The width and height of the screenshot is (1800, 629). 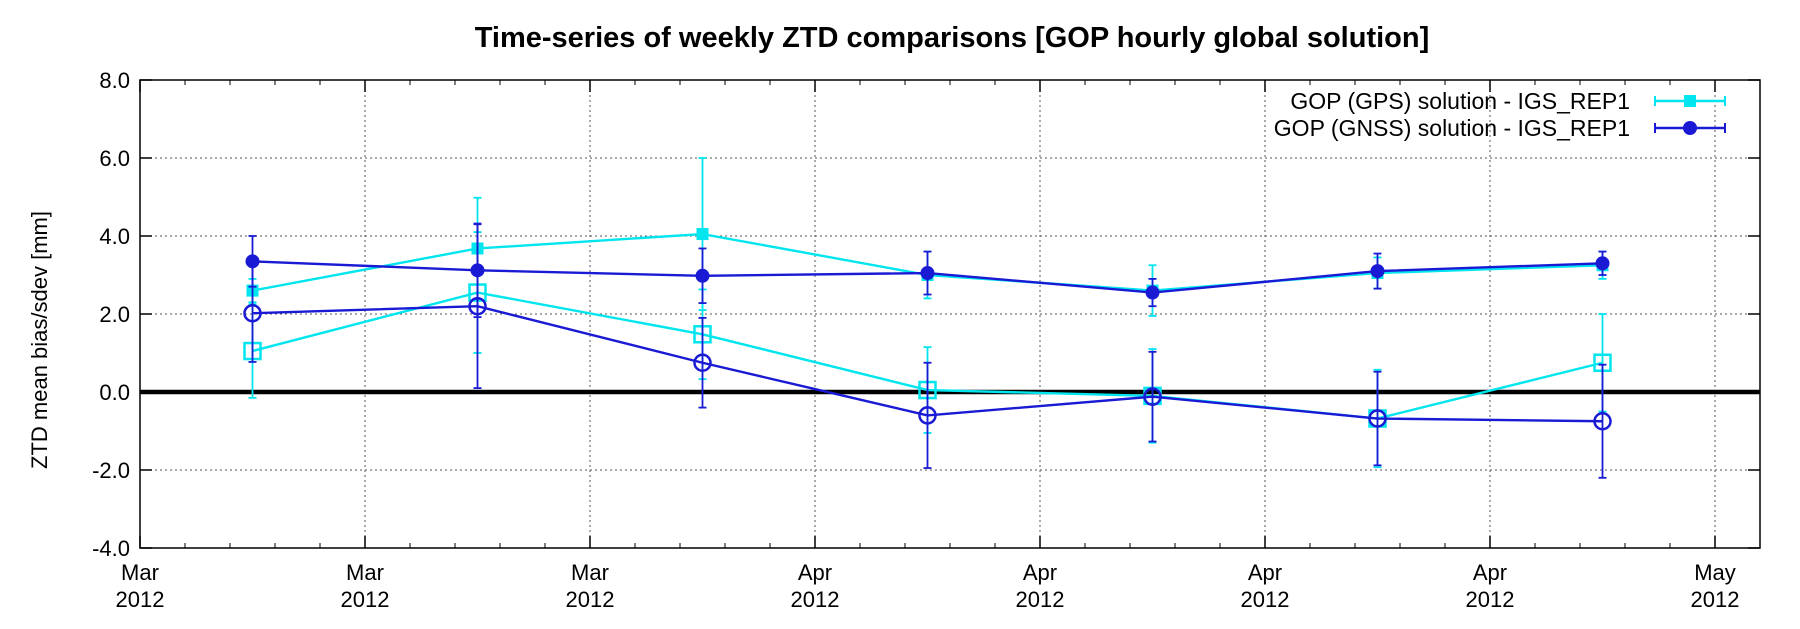 I want to click on y-tick-label: -2.0, so click(x=111, y=470).